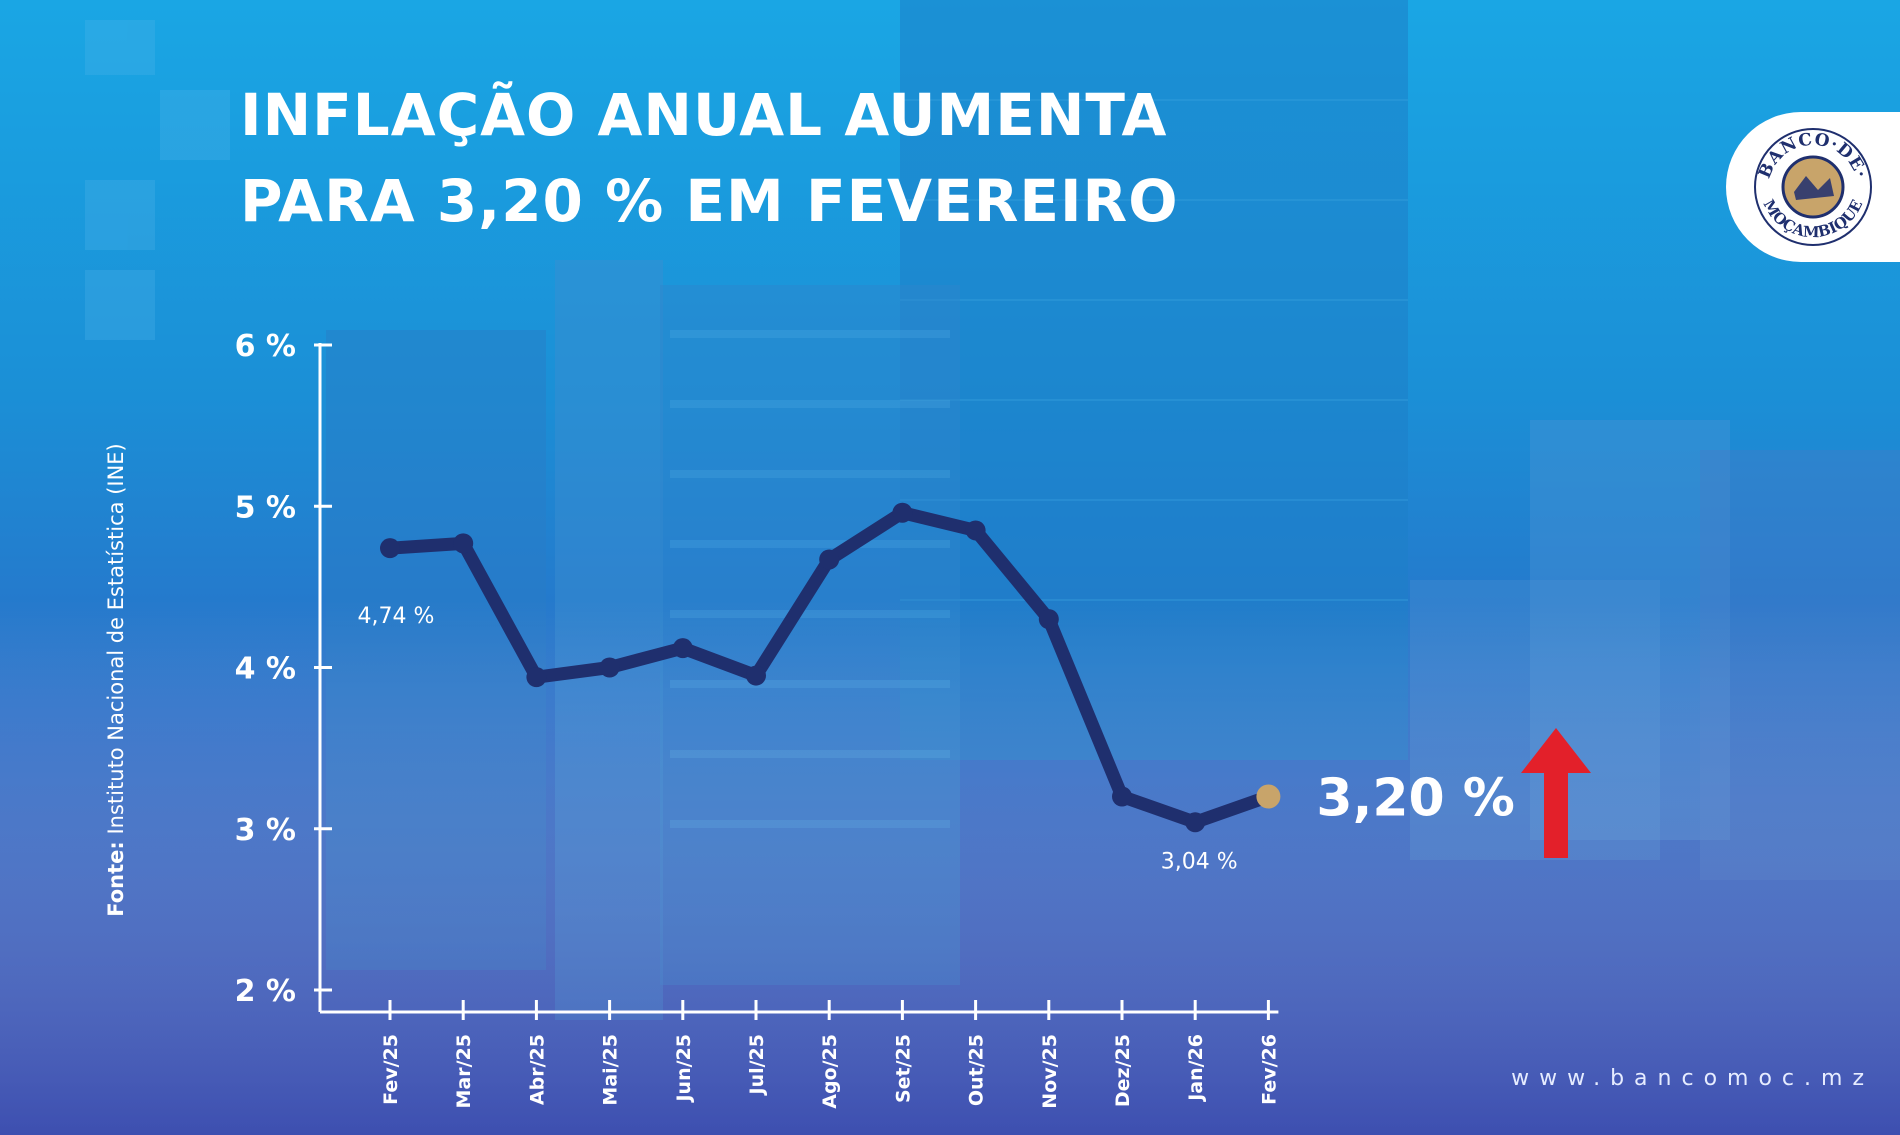  I want to click on x-tick-label: Dez/25, so click(1123, 1070).